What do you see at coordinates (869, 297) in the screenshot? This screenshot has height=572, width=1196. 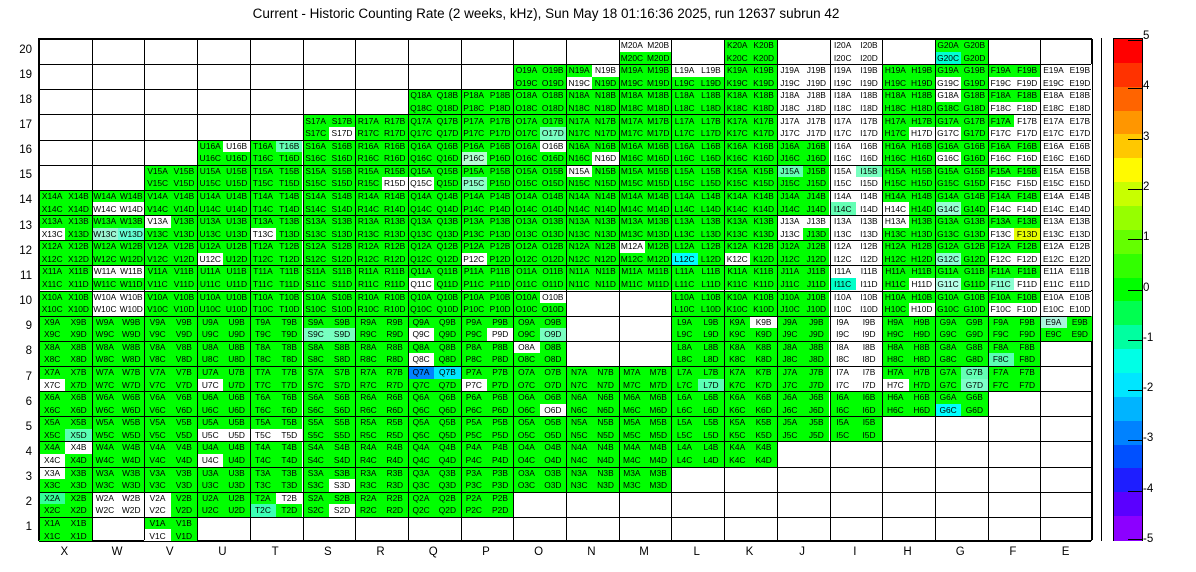 I see `heatmap-quadrant-cell: I10B` at bounding box center [869, 297].